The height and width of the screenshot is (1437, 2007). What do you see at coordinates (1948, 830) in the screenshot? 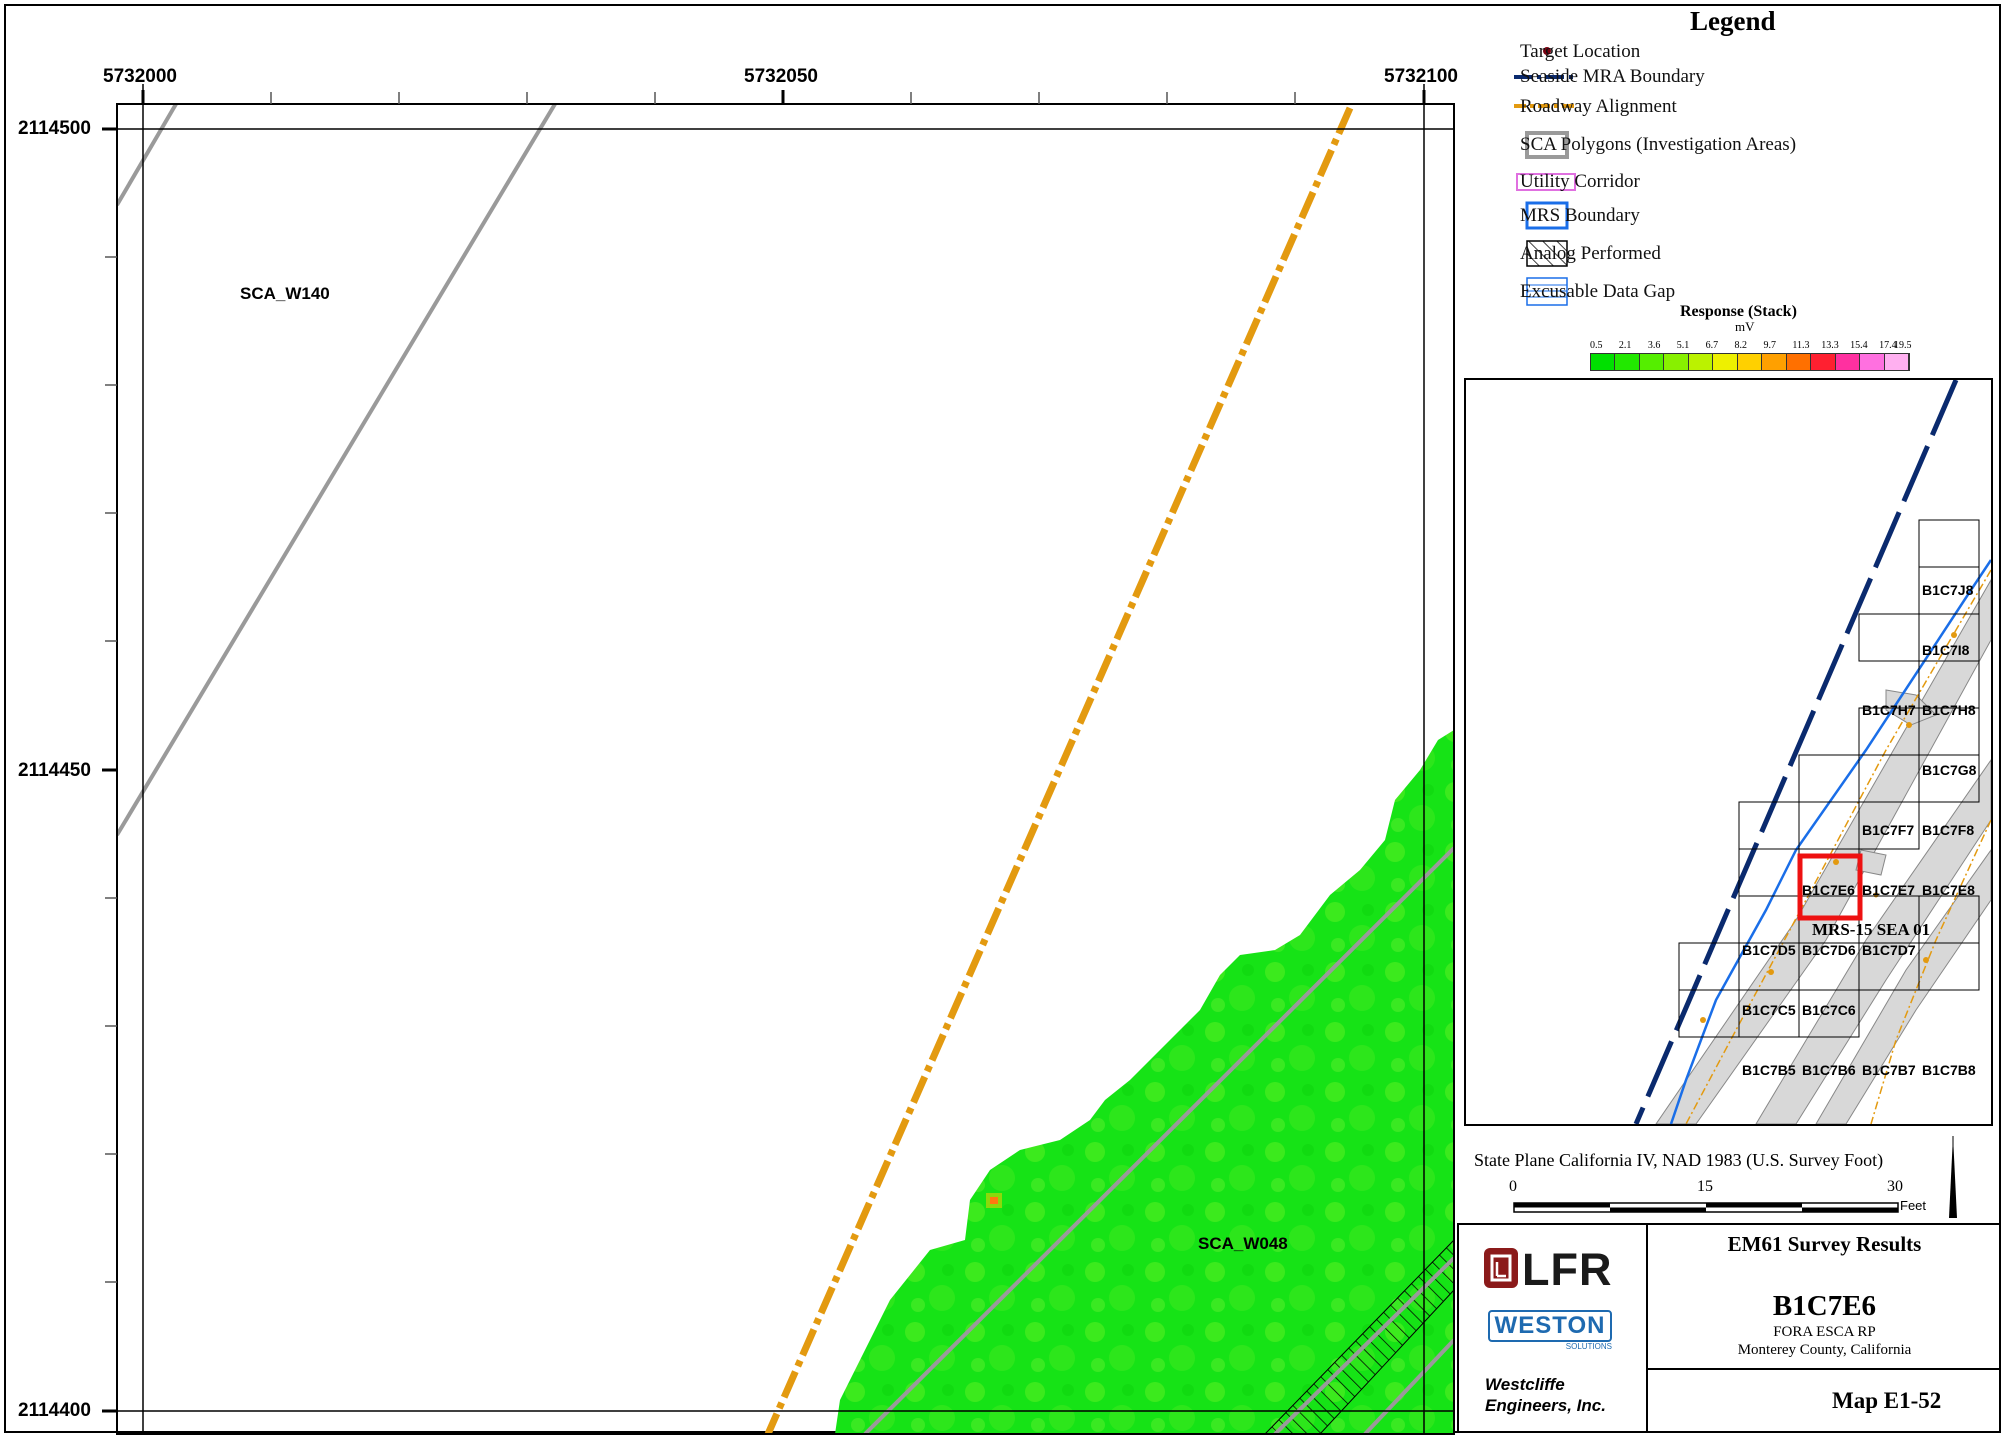
I see `cell-b1c7f8: B1C7F8` at bounding box center [1948, 830].